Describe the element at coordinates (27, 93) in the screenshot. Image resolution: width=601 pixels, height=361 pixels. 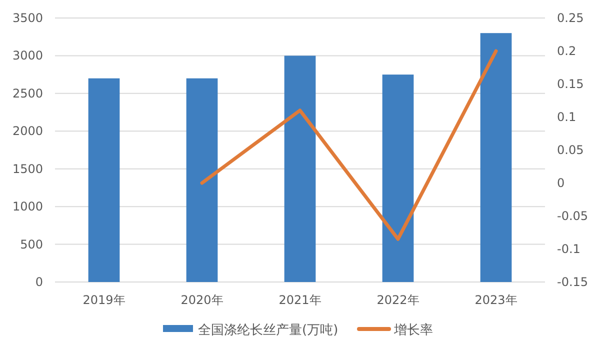
I see `y-tick-label: 2500` at that location.